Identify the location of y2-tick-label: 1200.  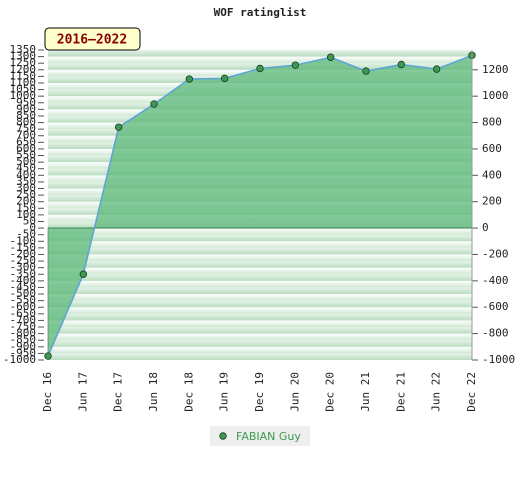
(495, 69).